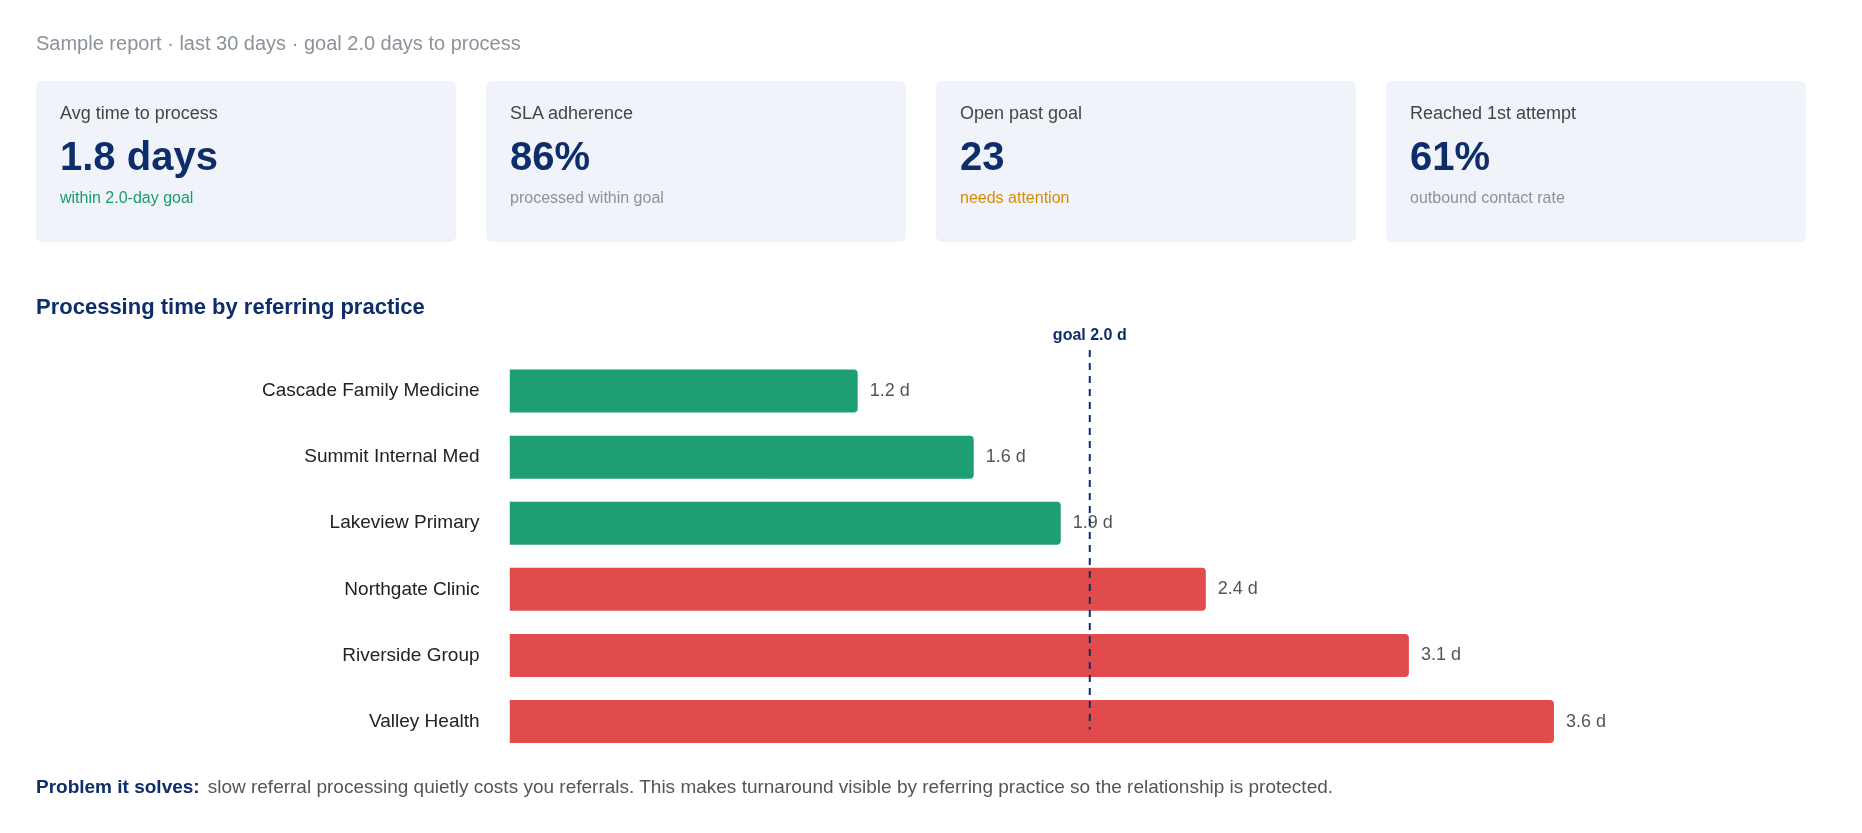  What do you see at coordinates (1488, 198) in the screenshot?
I see `text: outbound contact rate` at bounding box center [1488, 198].